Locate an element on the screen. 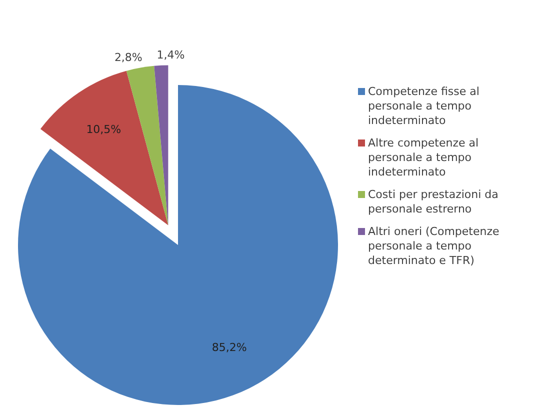 Image resolution: width=554 pixels, height=412 pixels. data-label: 1,4% is located at coordinates (170, 55).